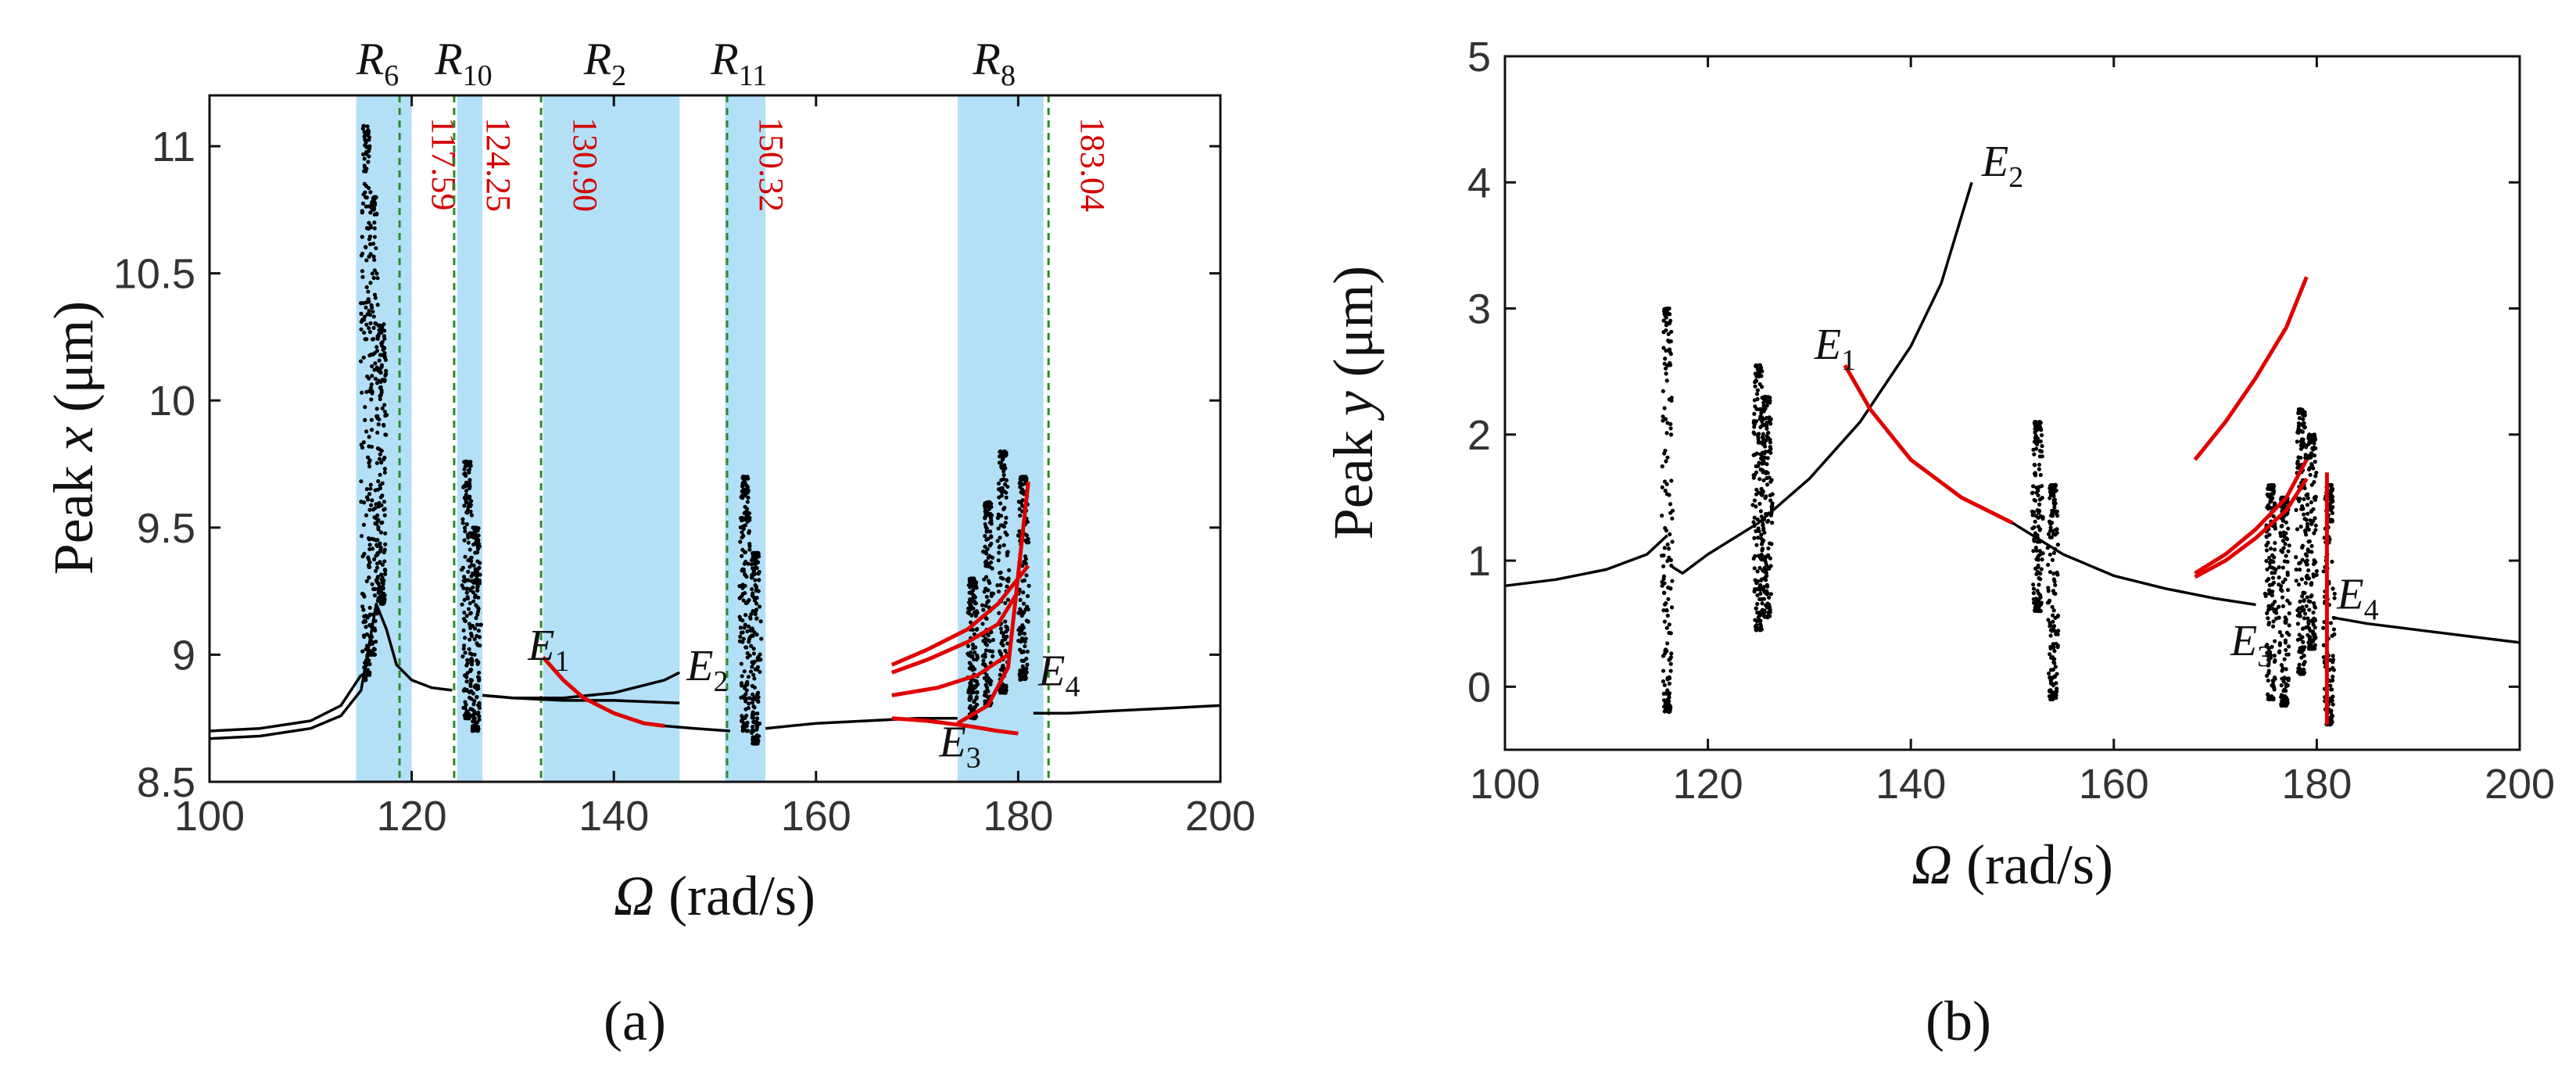  I want to click on b-annotations: E1 E2 E3 E4, so click(2096, 406).